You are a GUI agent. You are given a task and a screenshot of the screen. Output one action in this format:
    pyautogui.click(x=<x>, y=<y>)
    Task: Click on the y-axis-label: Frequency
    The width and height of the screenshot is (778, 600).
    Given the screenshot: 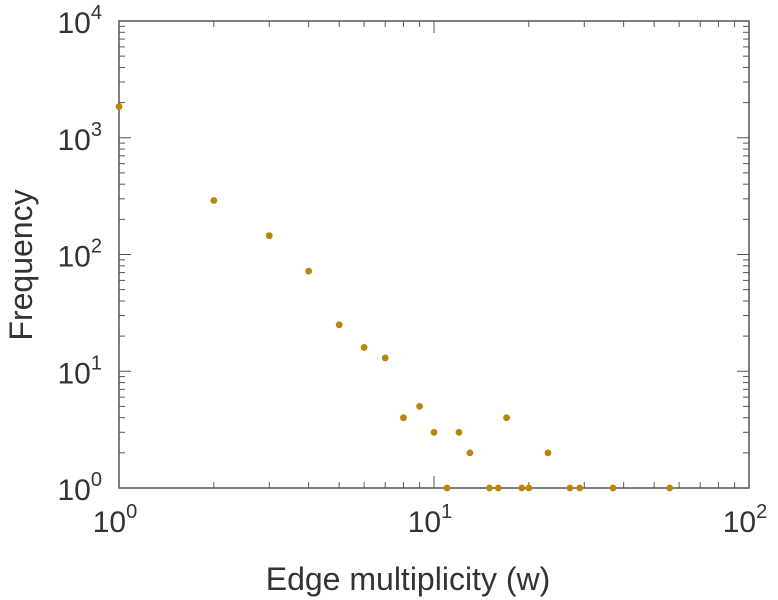 What is the action you would take?
    pyautogui.click(x=21, y=264)
    